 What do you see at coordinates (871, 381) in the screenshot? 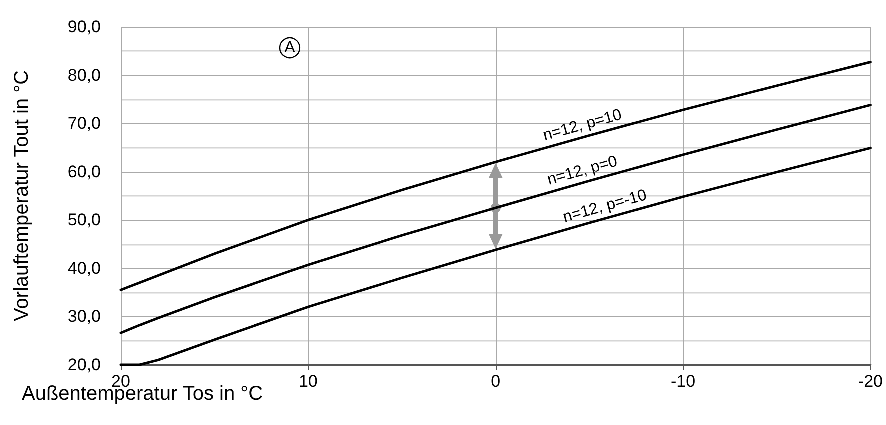
I see `x-tick-label: -20` at bounding box center [871, 381].